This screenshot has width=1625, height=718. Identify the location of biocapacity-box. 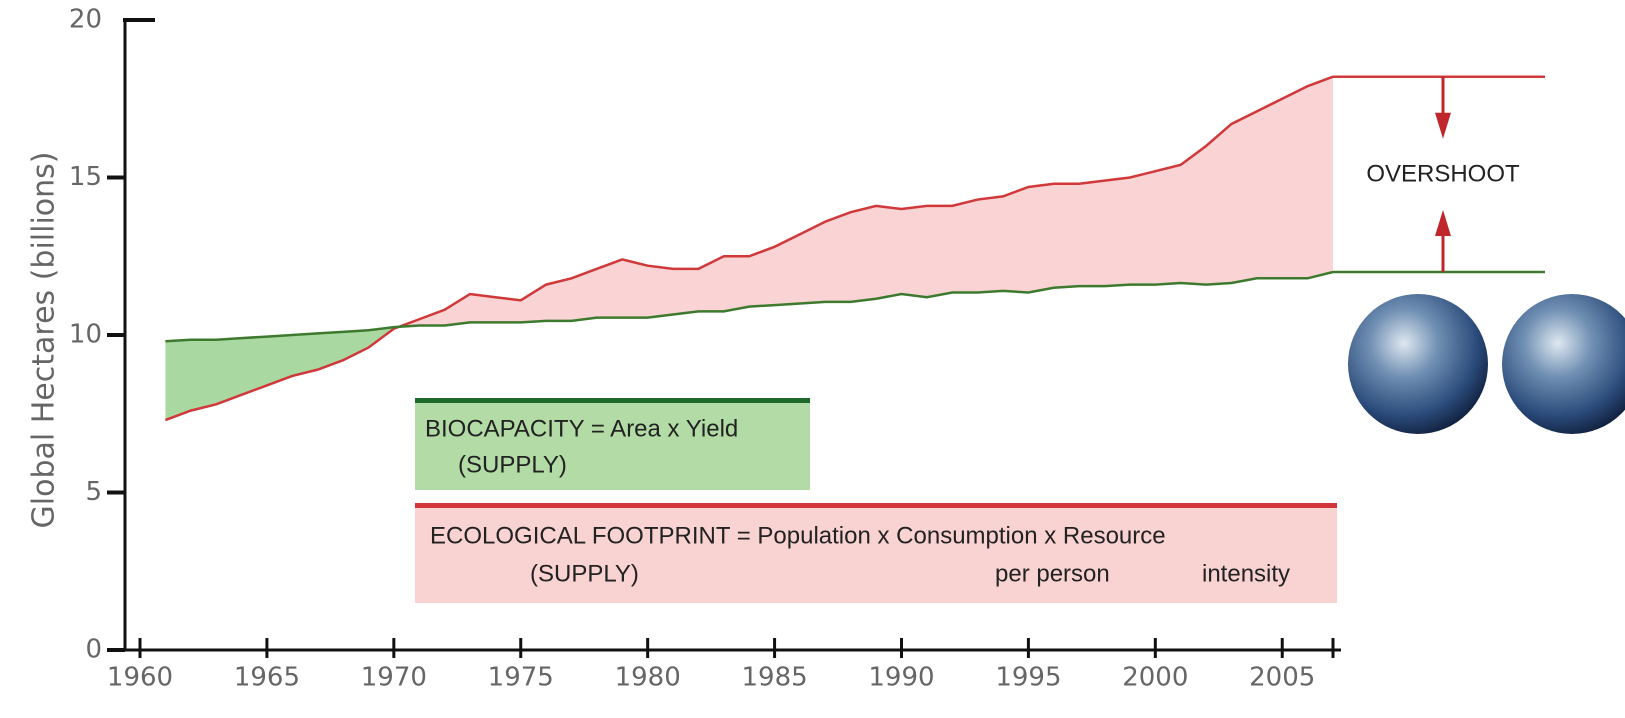
(612, 445).